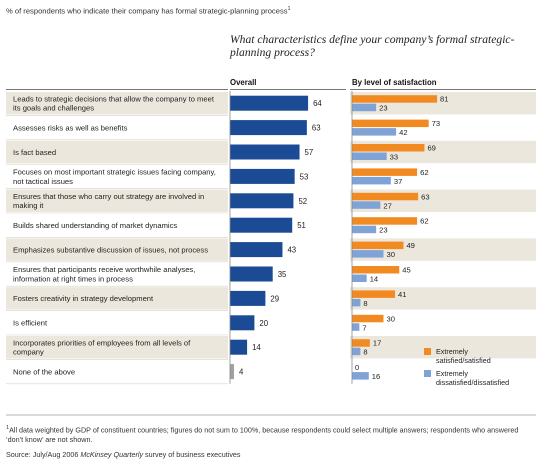 Image resolution: width=545 pixels, height=470 pixels. What do you see at coordinates (44, 371) in the screenshot?
I see `category-label: None of the above` at bounding box center [44, 371].